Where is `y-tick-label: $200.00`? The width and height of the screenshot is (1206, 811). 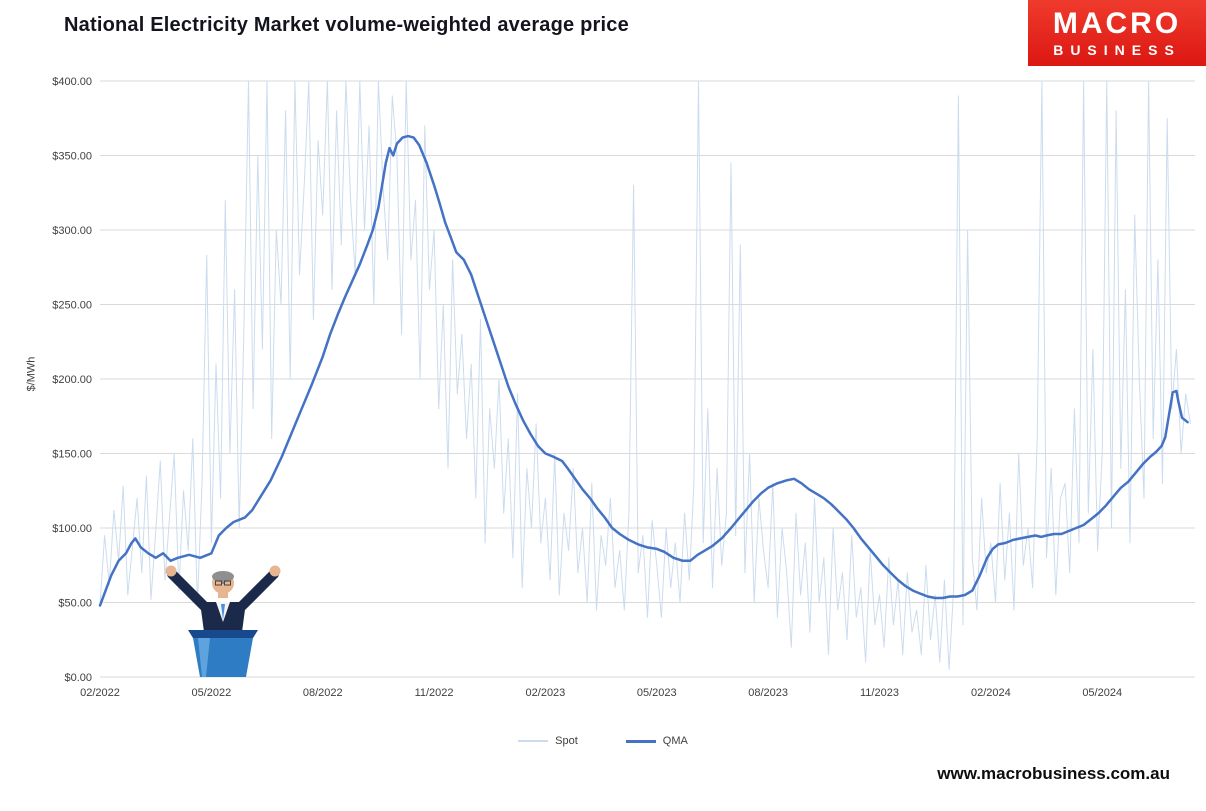
y-tick-label: $200.00 is located at coordinates (72, 380).